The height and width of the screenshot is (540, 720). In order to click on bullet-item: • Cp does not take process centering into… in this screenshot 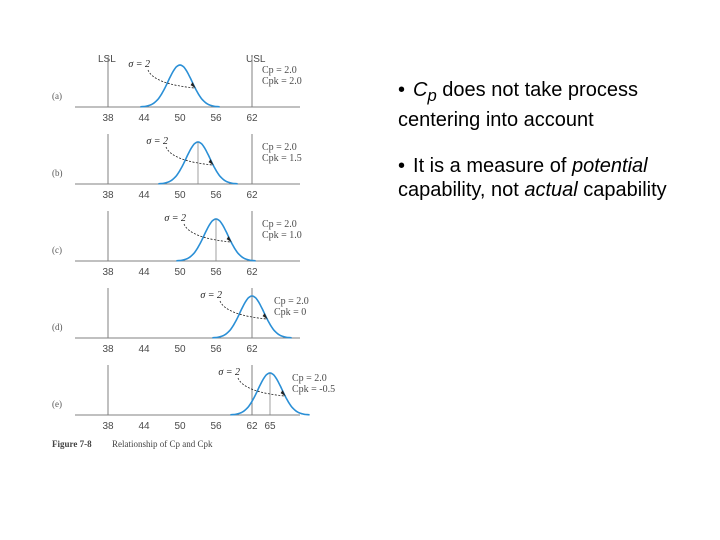, I will do `click(548, 105)`.